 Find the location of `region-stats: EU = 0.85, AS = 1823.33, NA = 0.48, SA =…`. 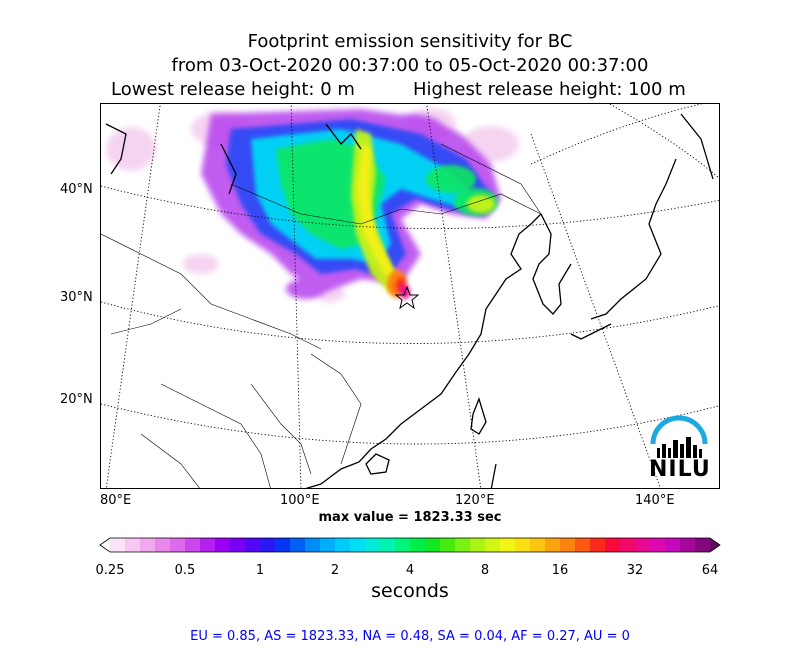

region-stats: EU = 0.85, AS = 1823.33, NA = 0.48, SA =… is located at coordinates (410, 636).